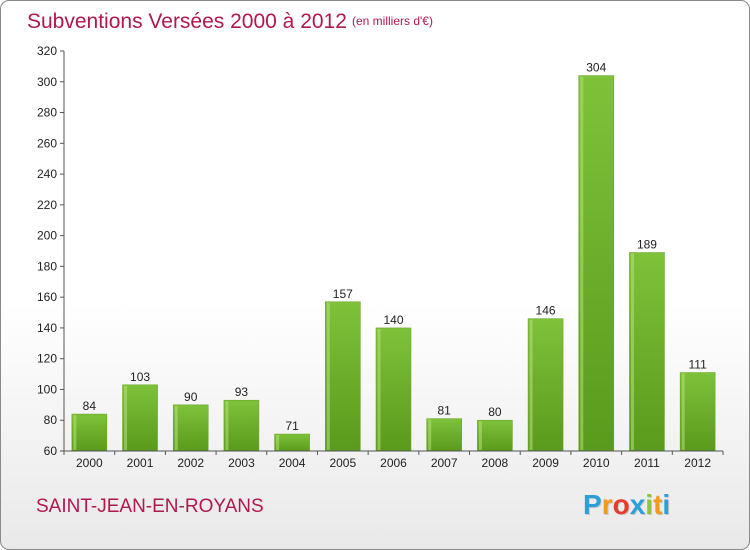 This screenshot has width=750, height=550. I want to click on bar-2011, so click(647, 352).